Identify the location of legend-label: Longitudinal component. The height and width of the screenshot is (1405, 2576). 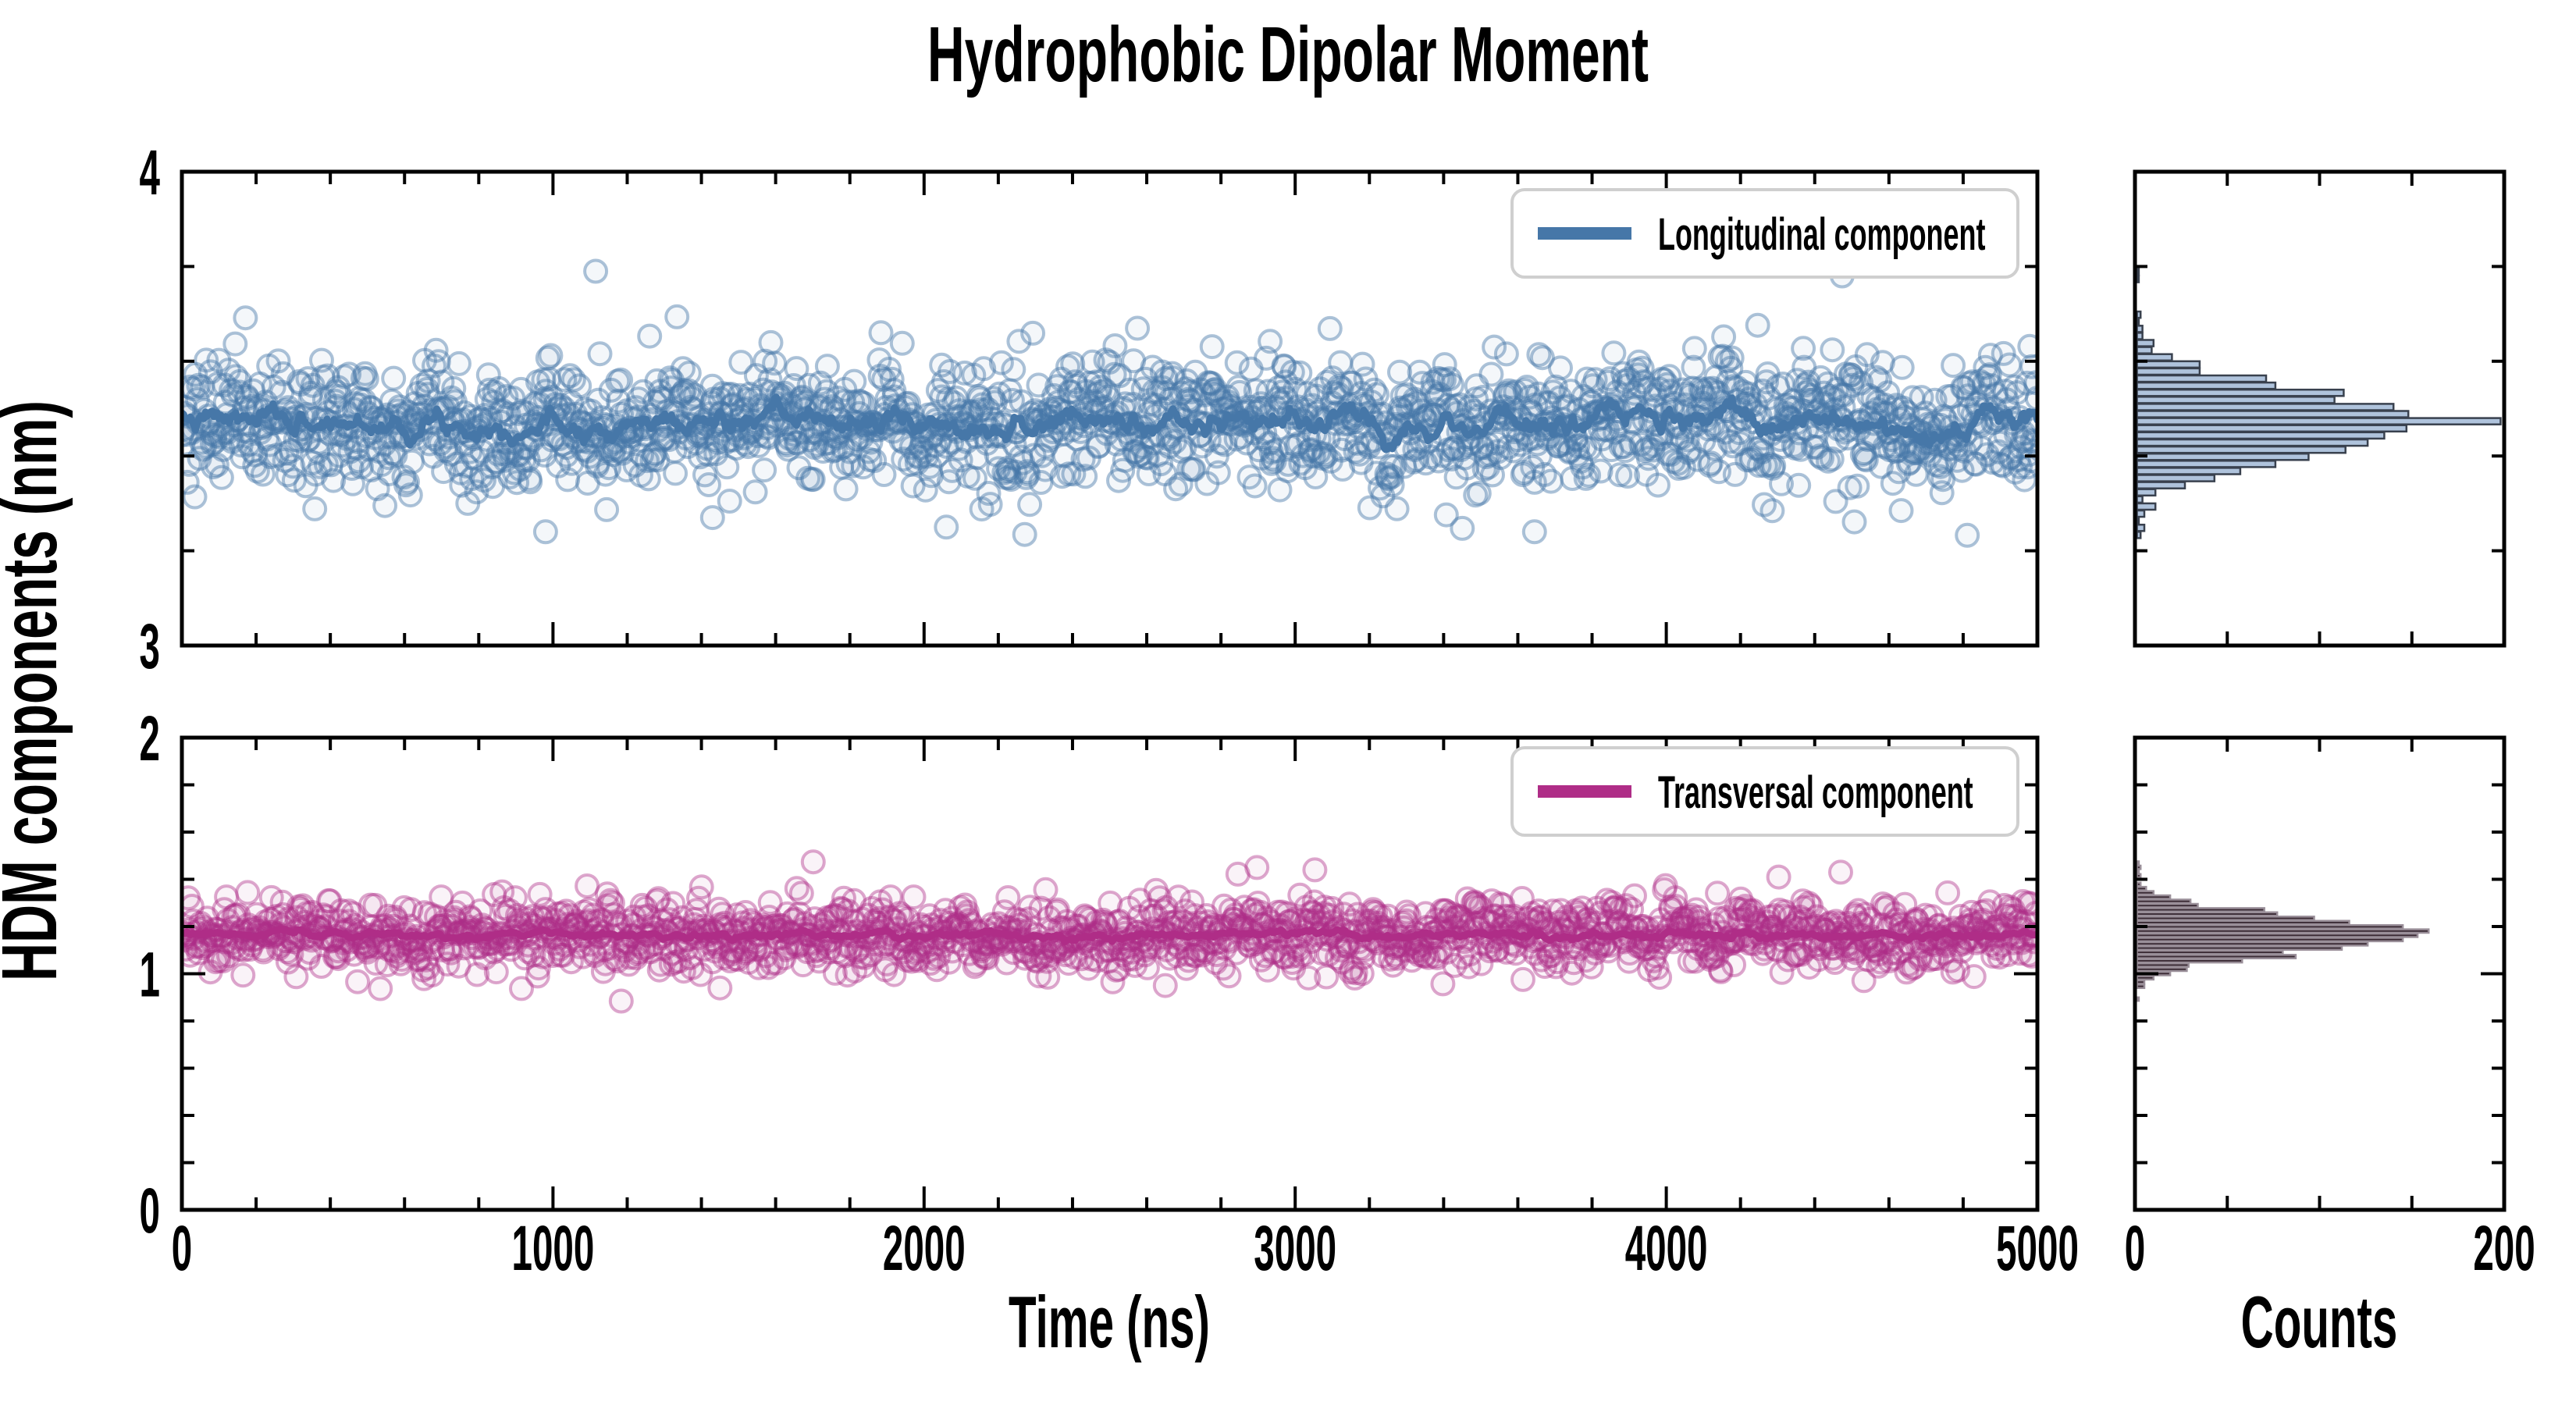
(1821, 235).